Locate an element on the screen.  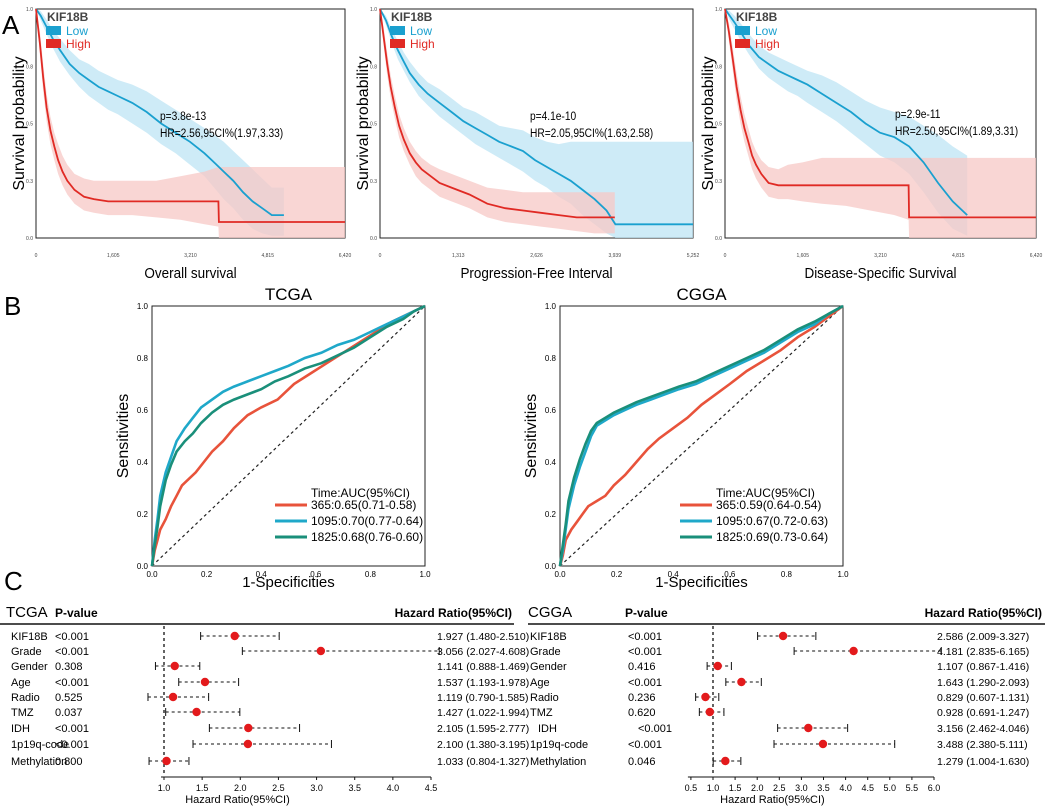
km-pvalue: p=4.1e-10 is located at coordinates (553, 116).